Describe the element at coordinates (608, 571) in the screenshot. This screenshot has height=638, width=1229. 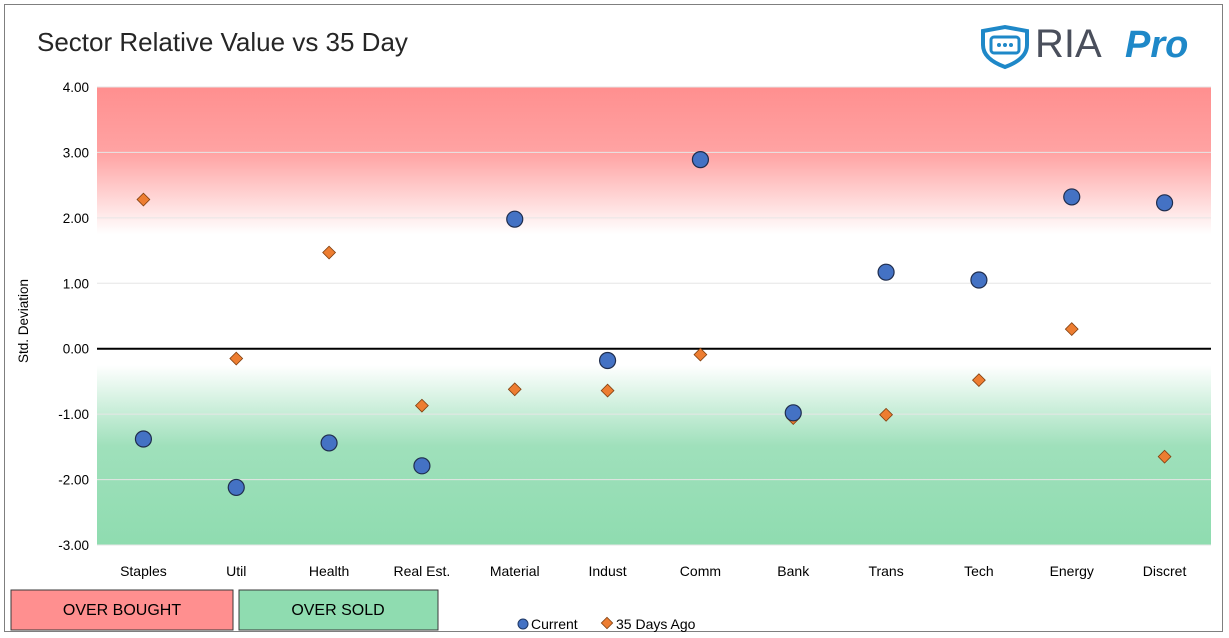
I see `x-tick-label: Indust` at that location.